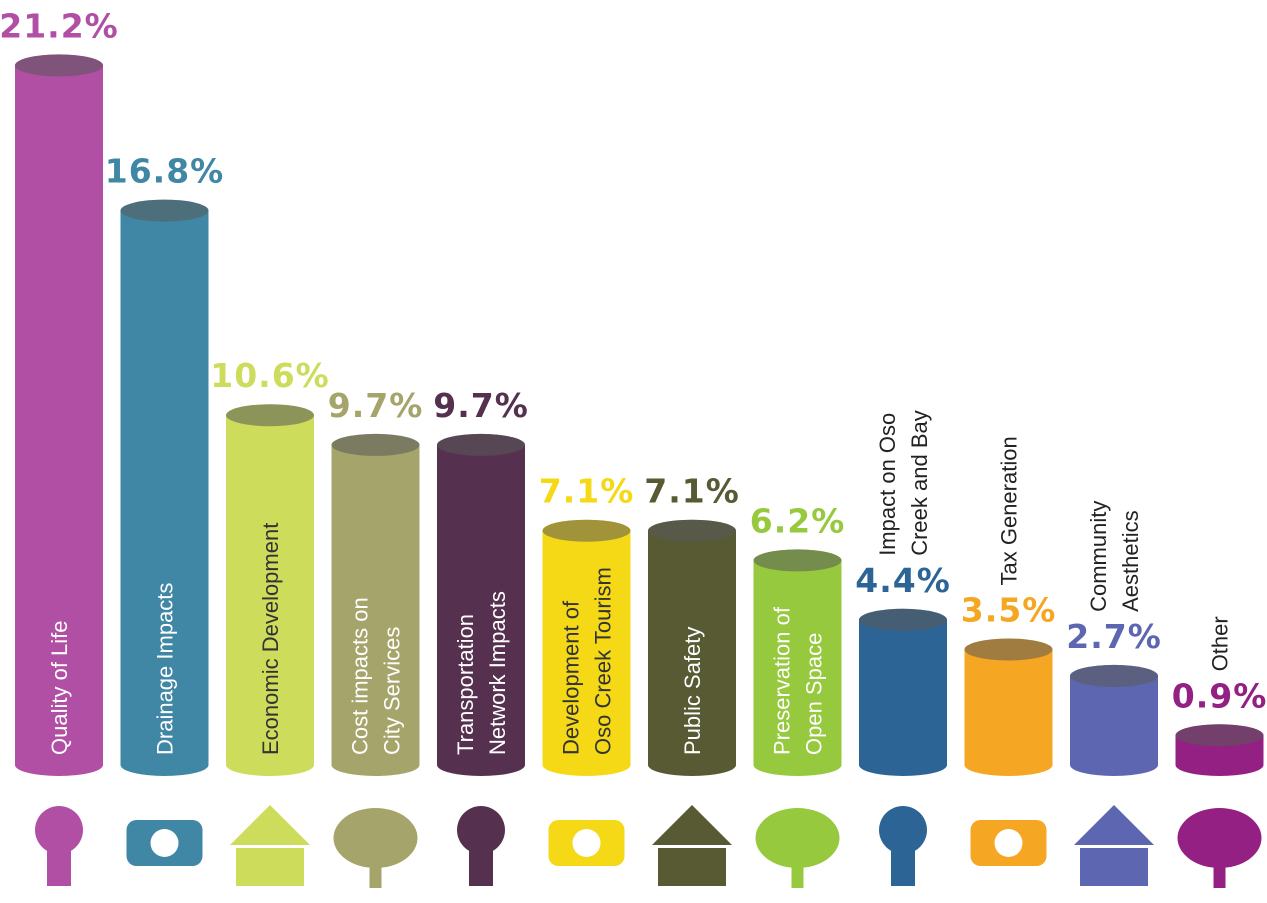 This screenshot has height=903, width=1267. What do you see at coordinates (903, 580) in the screenshot?
I see `value-label: 4.4%` at bounding box center [903, 580].